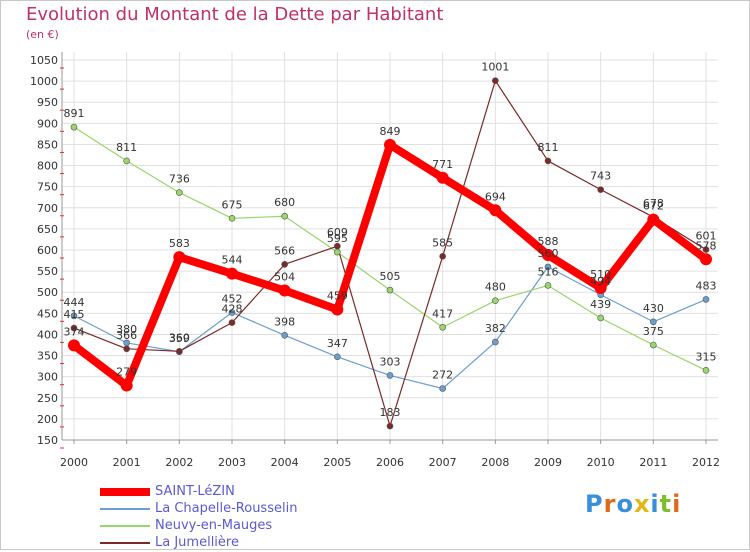  I want to click on data-label: 483, so click(706, 285).